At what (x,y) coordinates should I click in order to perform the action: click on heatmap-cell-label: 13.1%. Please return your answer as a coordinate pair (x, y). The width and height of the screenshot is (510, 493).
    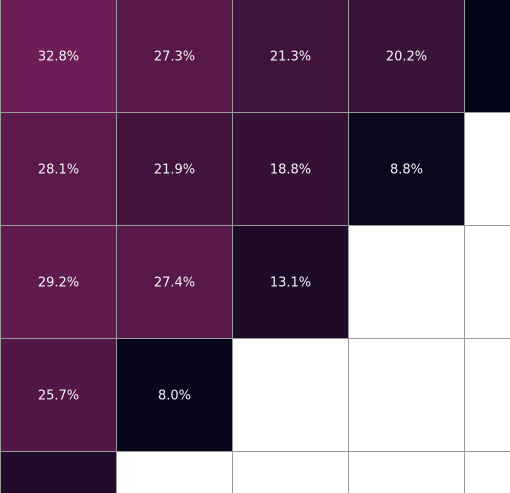
    Looking at the image, I should click on (290, 283).